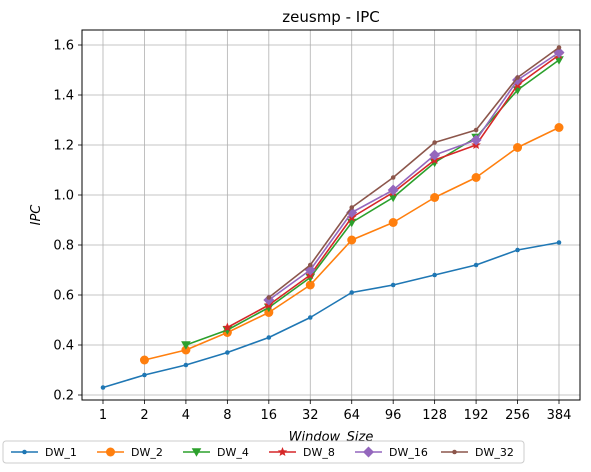 This screenshot has height=472, width=591. What do you see at coordinates (63, 396) in the screenshot?
I see `y-tick-label: 0.2` at bounding box center [63, 396].